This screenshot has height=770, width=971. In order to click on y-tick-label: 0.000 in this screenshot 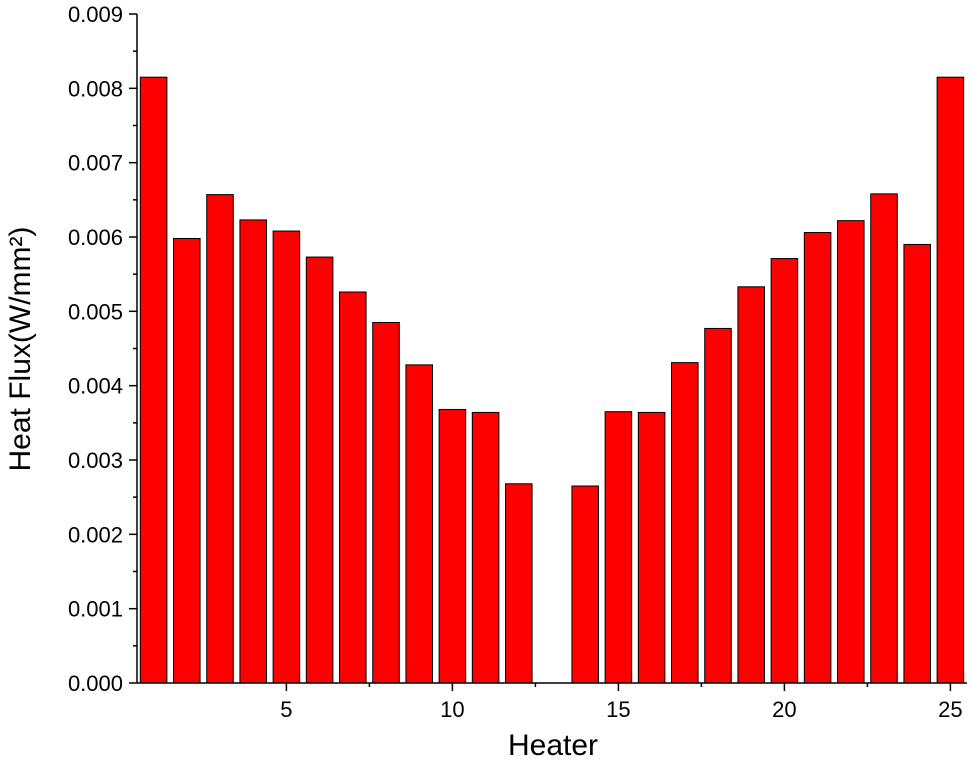, I will do `click(95, 683)`.